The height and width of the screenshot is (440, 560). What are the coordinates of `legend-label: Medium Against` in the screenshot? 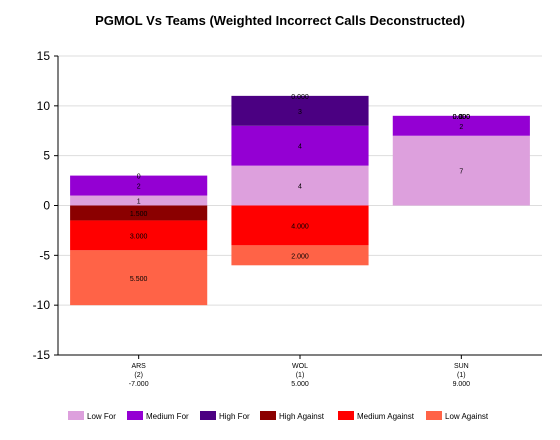 It's located at (386, 416).